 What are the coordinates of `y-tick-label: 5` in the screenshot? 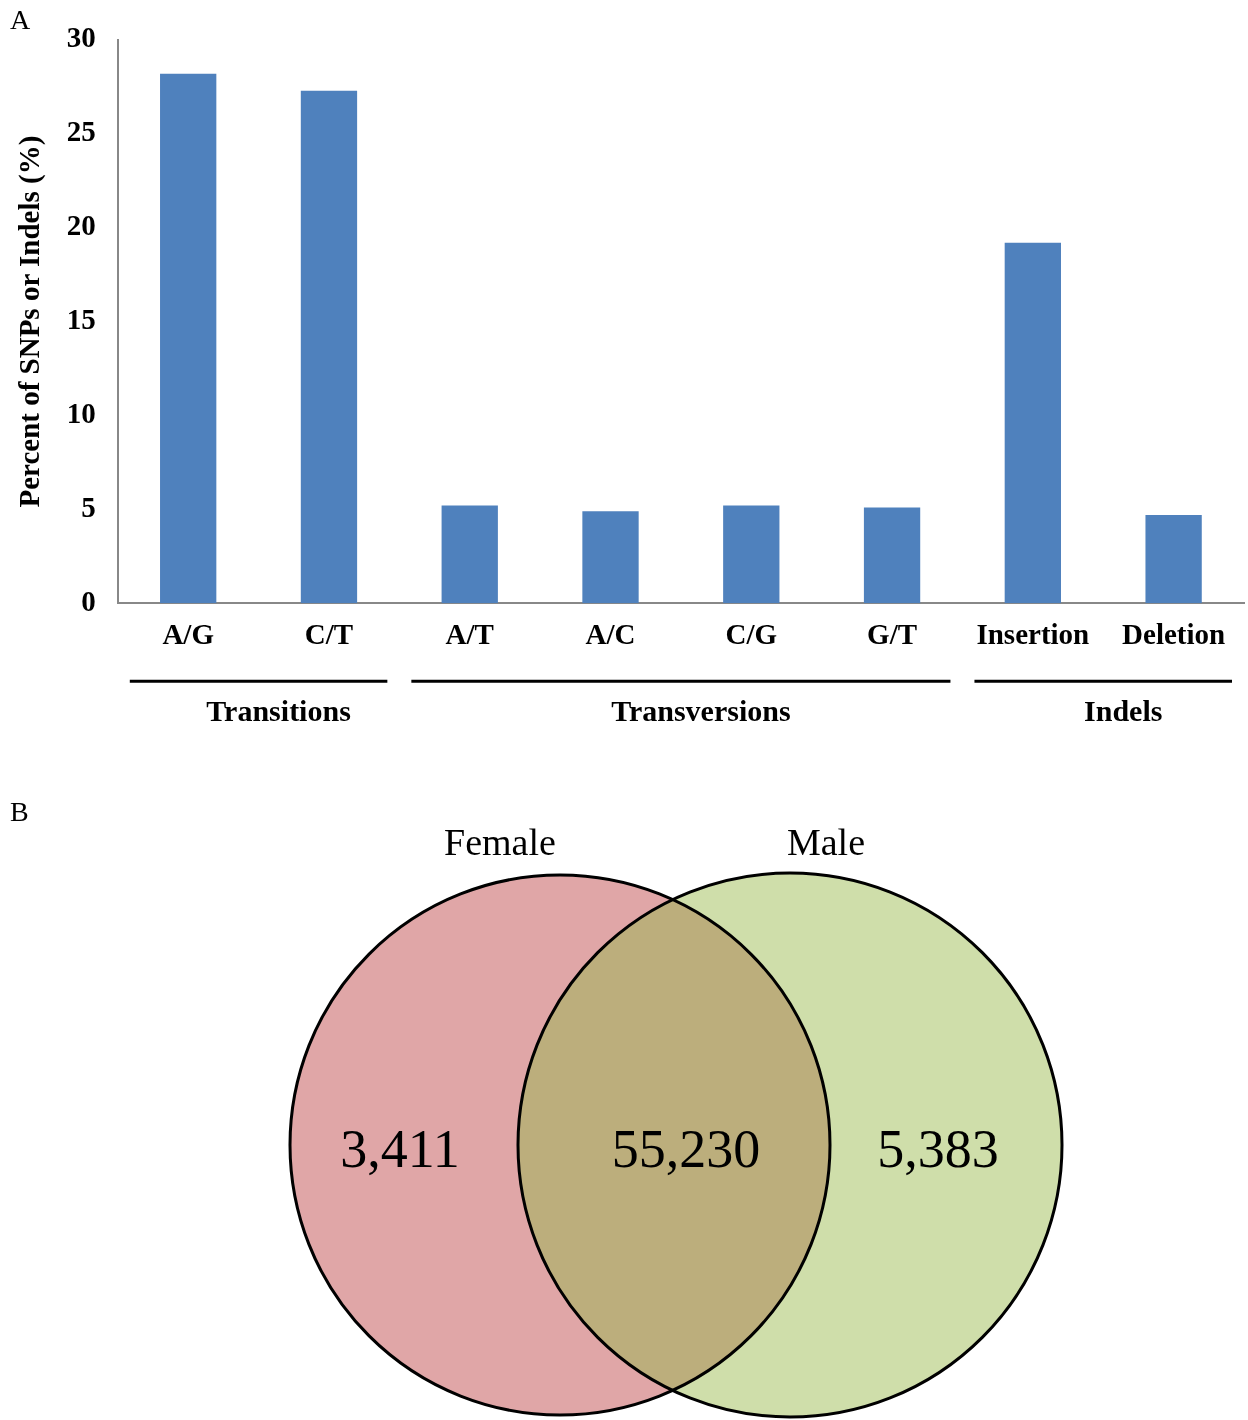 It's located at (88, 506).